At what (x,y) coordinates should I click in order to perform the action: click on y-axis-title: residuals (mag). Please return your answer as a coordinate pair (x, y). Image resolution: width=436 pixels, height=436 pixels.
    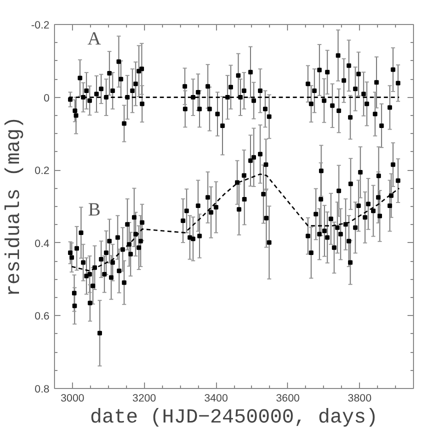
    Looking at the image, I should click on (14, 206).